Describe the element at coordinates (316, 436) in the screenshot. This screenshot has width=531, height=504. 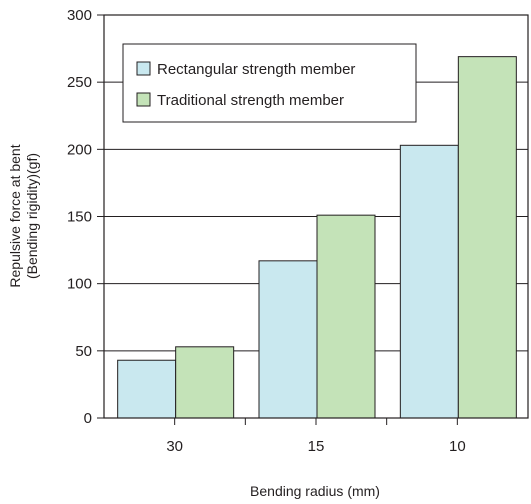
I see `x-axis: 30 15 10` at that location.